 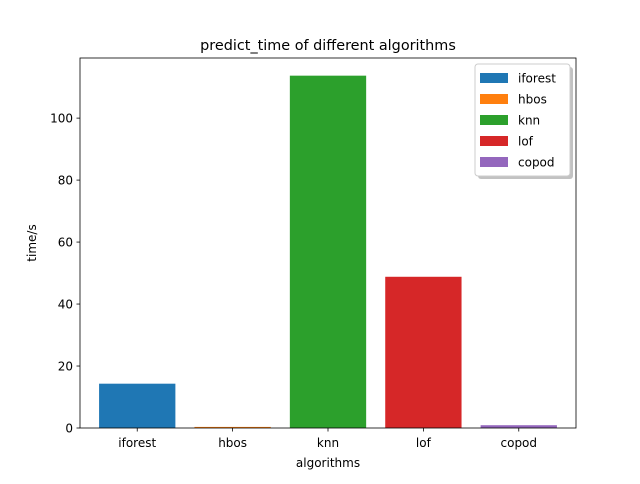 What do you see at coordinates (328, 443) in the screenshot?
I see `x-tick-label-knn: knn` at bounding box center [328, 443].